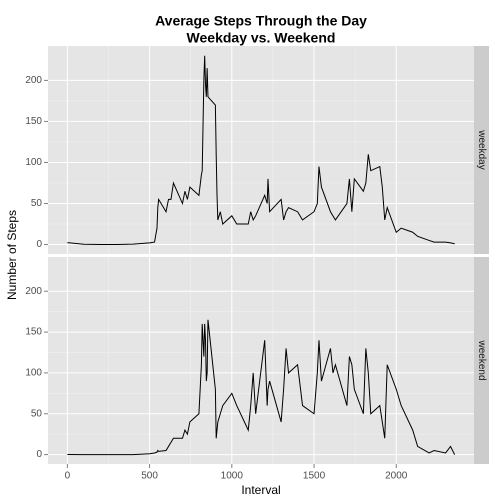 Image resolution: width=504 pixels, height=504 pixels. What do you see at coordinates (261, 38) in the screenshot?
I see `chart-subtitle: Weekday vs. Weekend` at bounding box center [261, 38].